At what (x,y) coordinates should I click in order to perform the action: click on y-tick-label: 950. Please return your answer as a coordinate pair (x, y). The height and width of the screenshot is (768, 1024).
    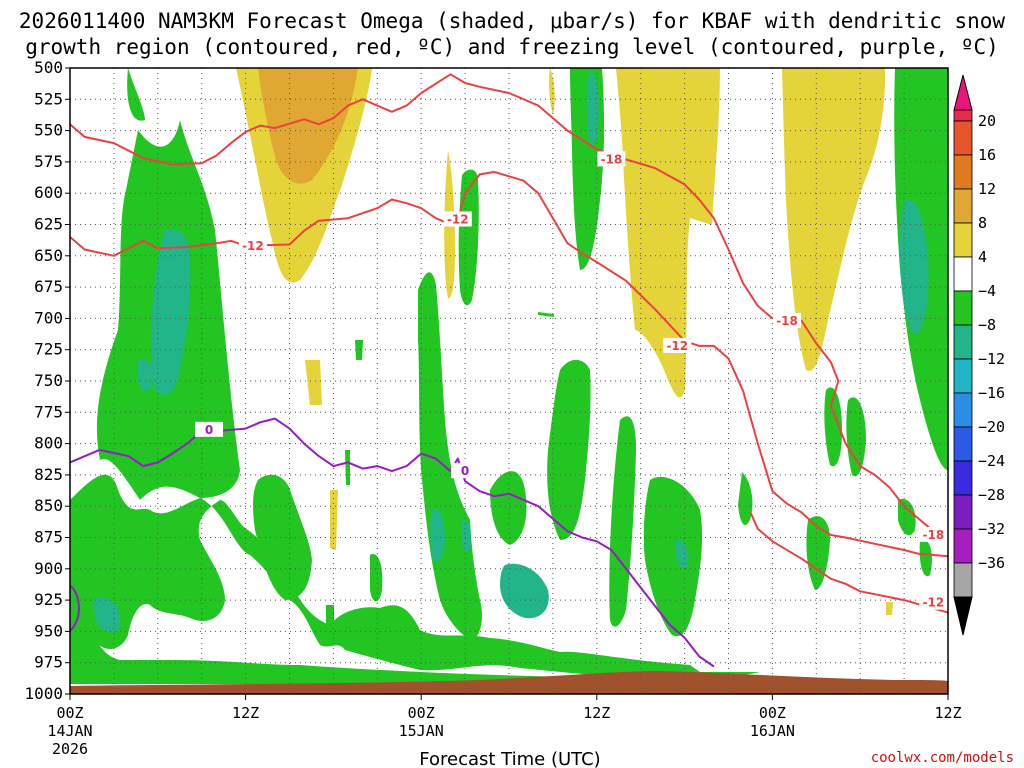
    Looking at the image, I should click on (48, 630).